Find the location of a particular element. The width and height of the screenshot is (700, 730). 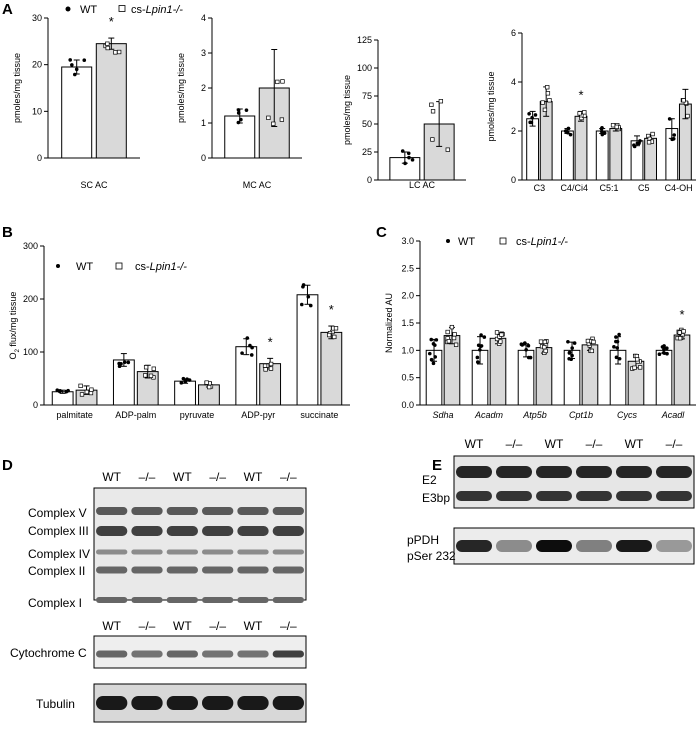

bar-cs-lpin1-atp5b is located at coordinates (544, 376).